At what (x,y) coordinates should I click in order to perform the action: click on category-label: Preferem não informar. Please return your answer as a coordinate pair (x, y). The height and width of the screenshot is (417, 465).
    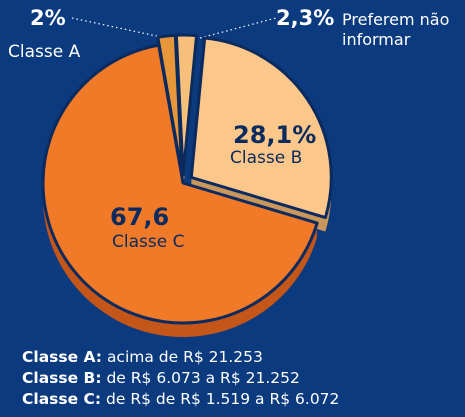
    Looking at the image, I should click on (396, 29).